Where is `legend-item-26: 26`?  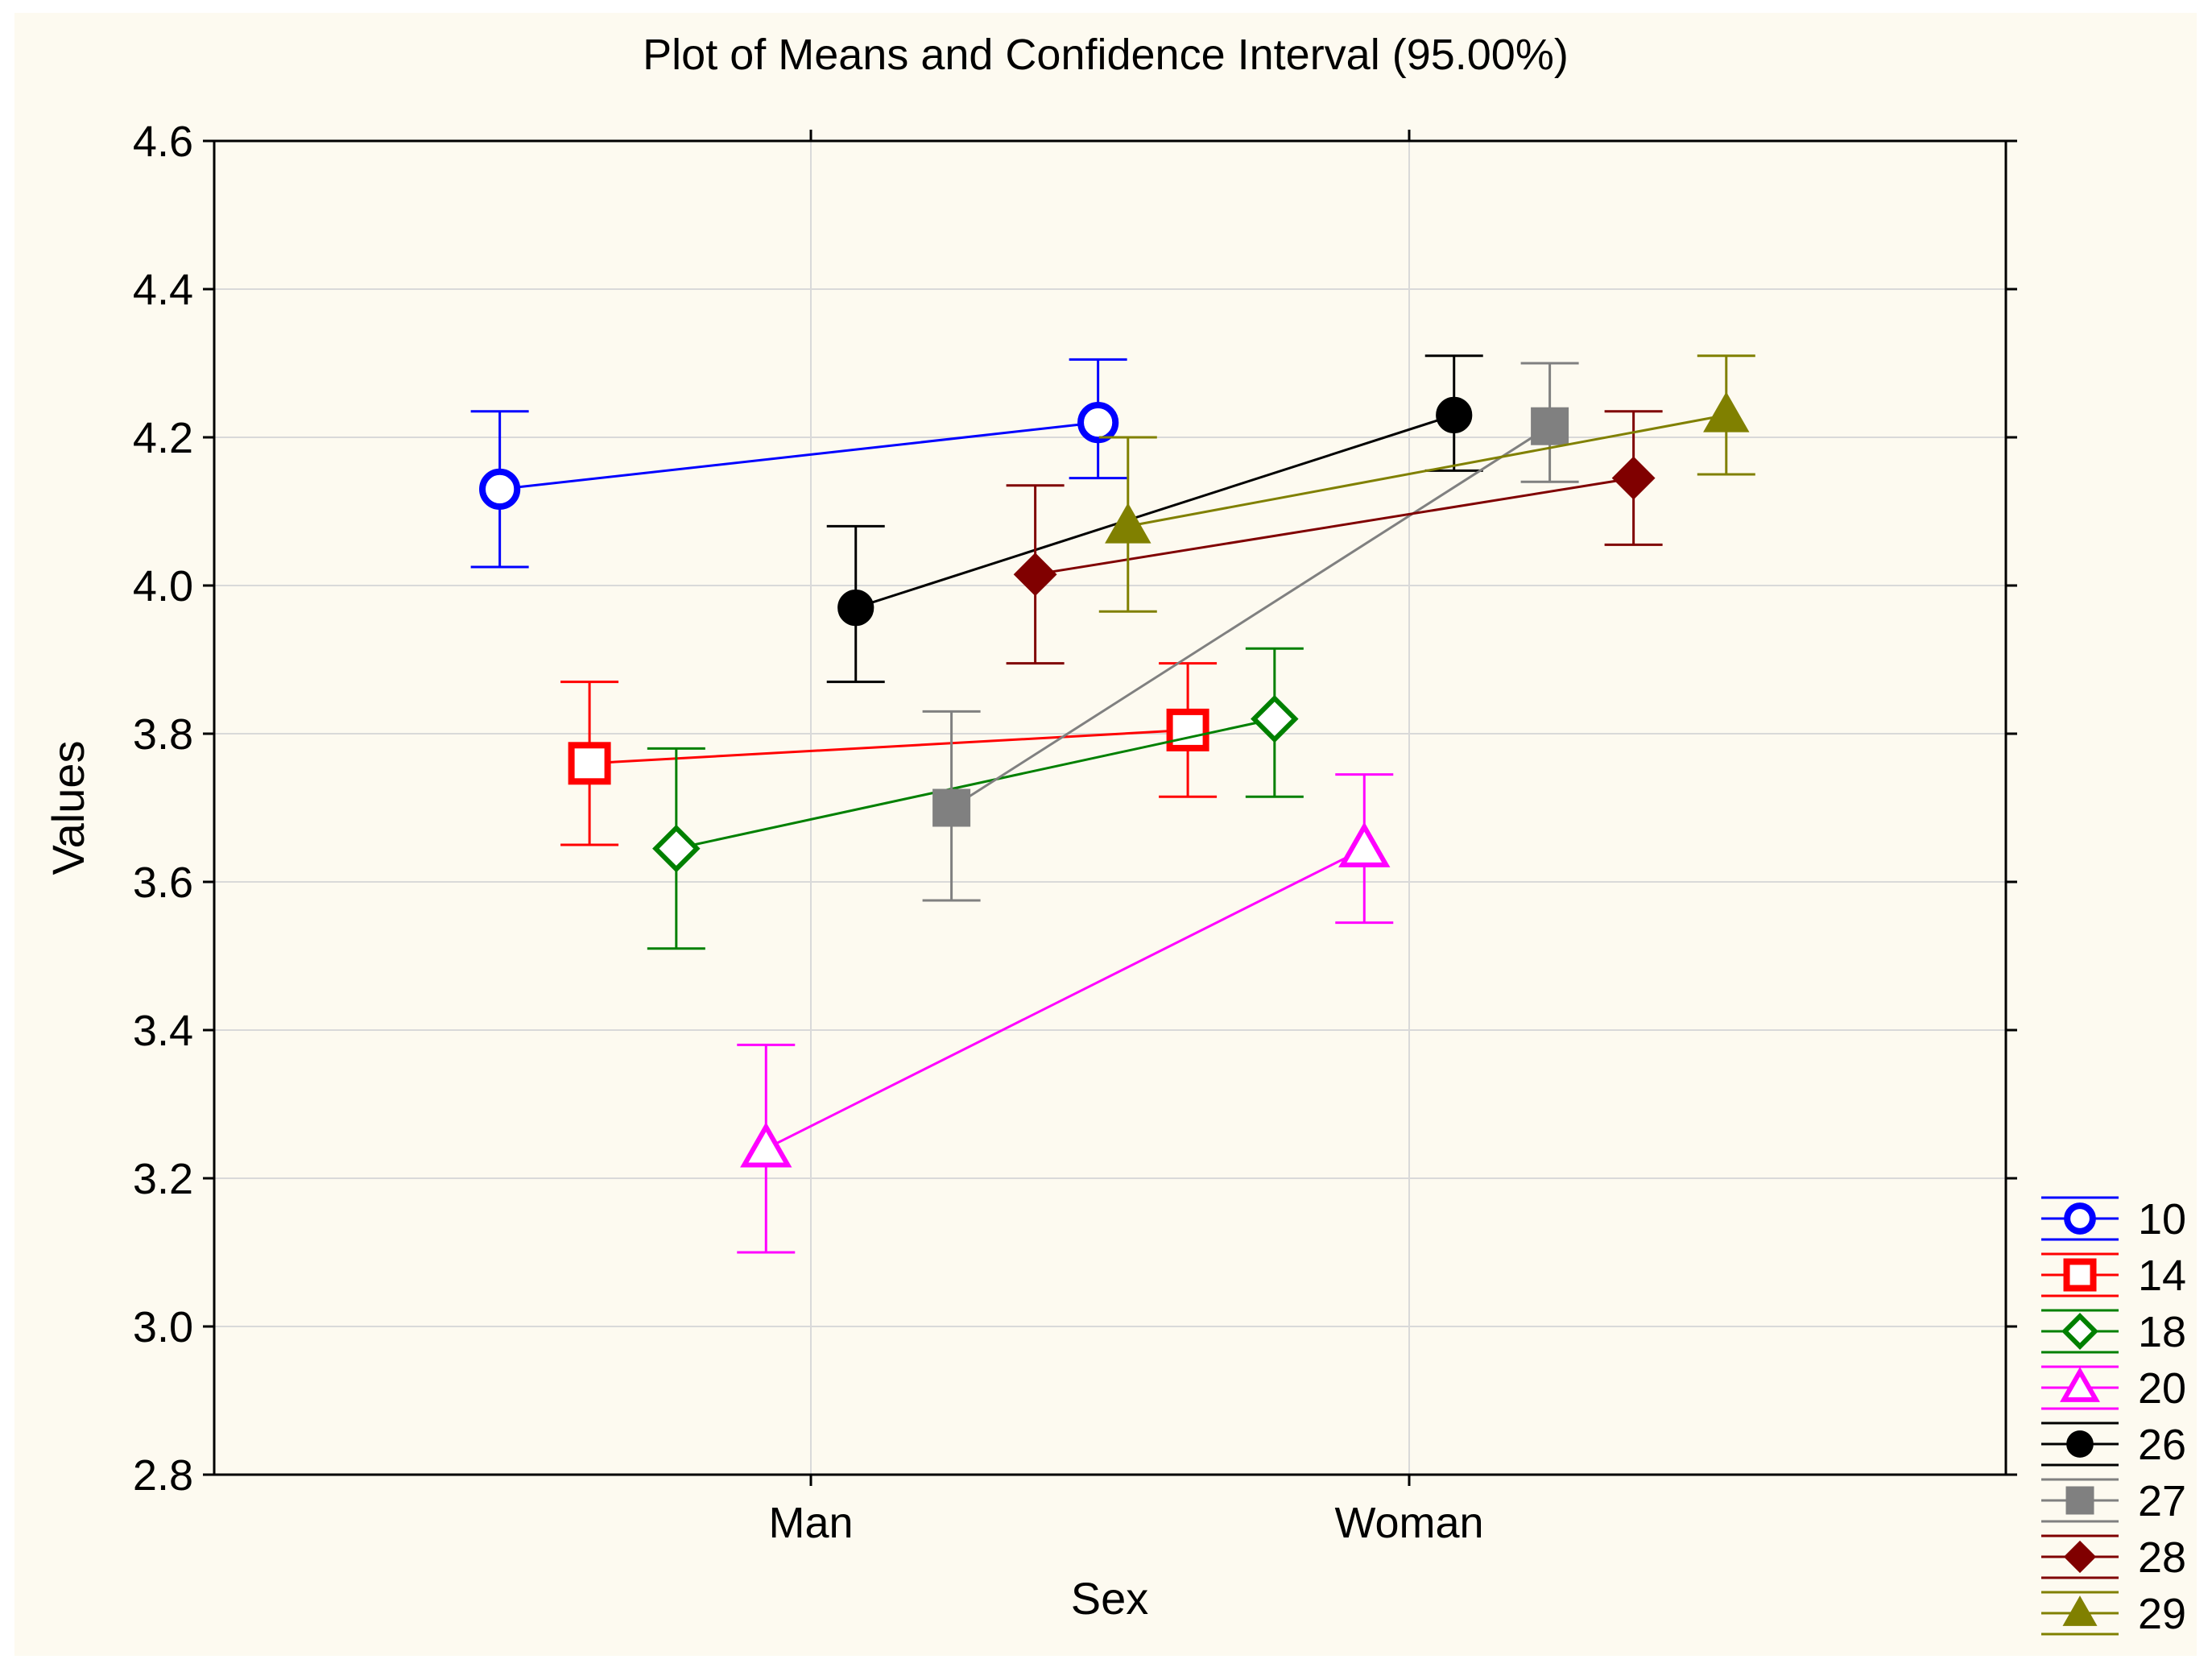
legend-item-26: 26 is located at coordinates (2113, 1445).